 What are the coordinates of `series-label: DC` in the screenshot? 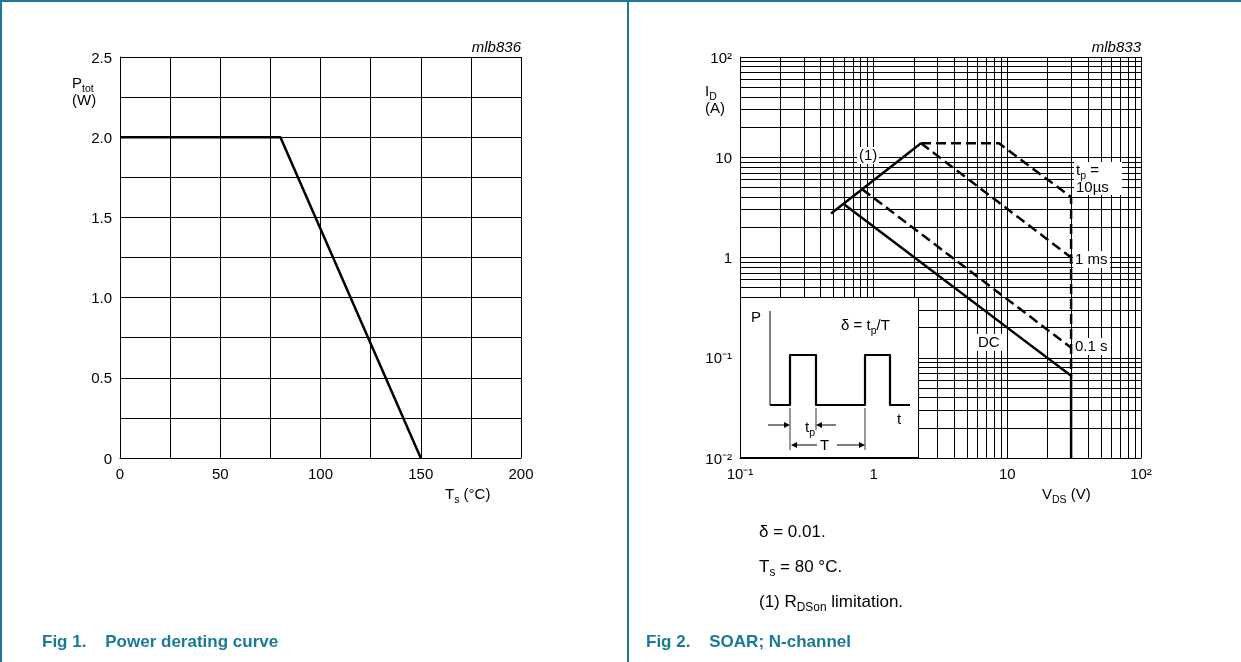 It's located at (989, 342).